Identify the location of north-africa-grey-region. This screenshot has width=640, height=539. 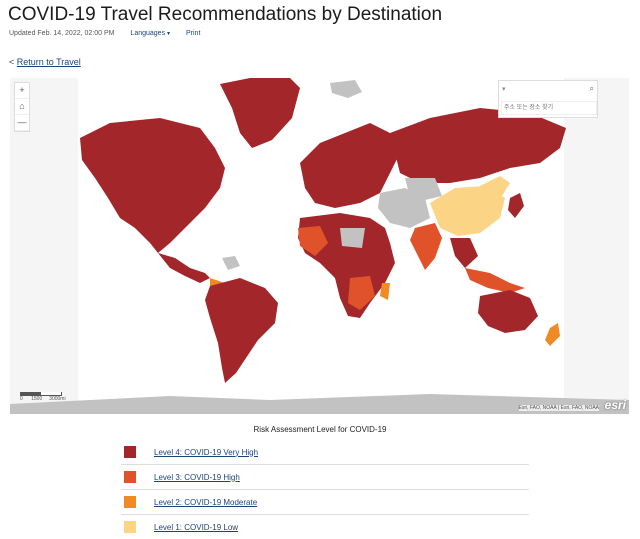
(352, 238).